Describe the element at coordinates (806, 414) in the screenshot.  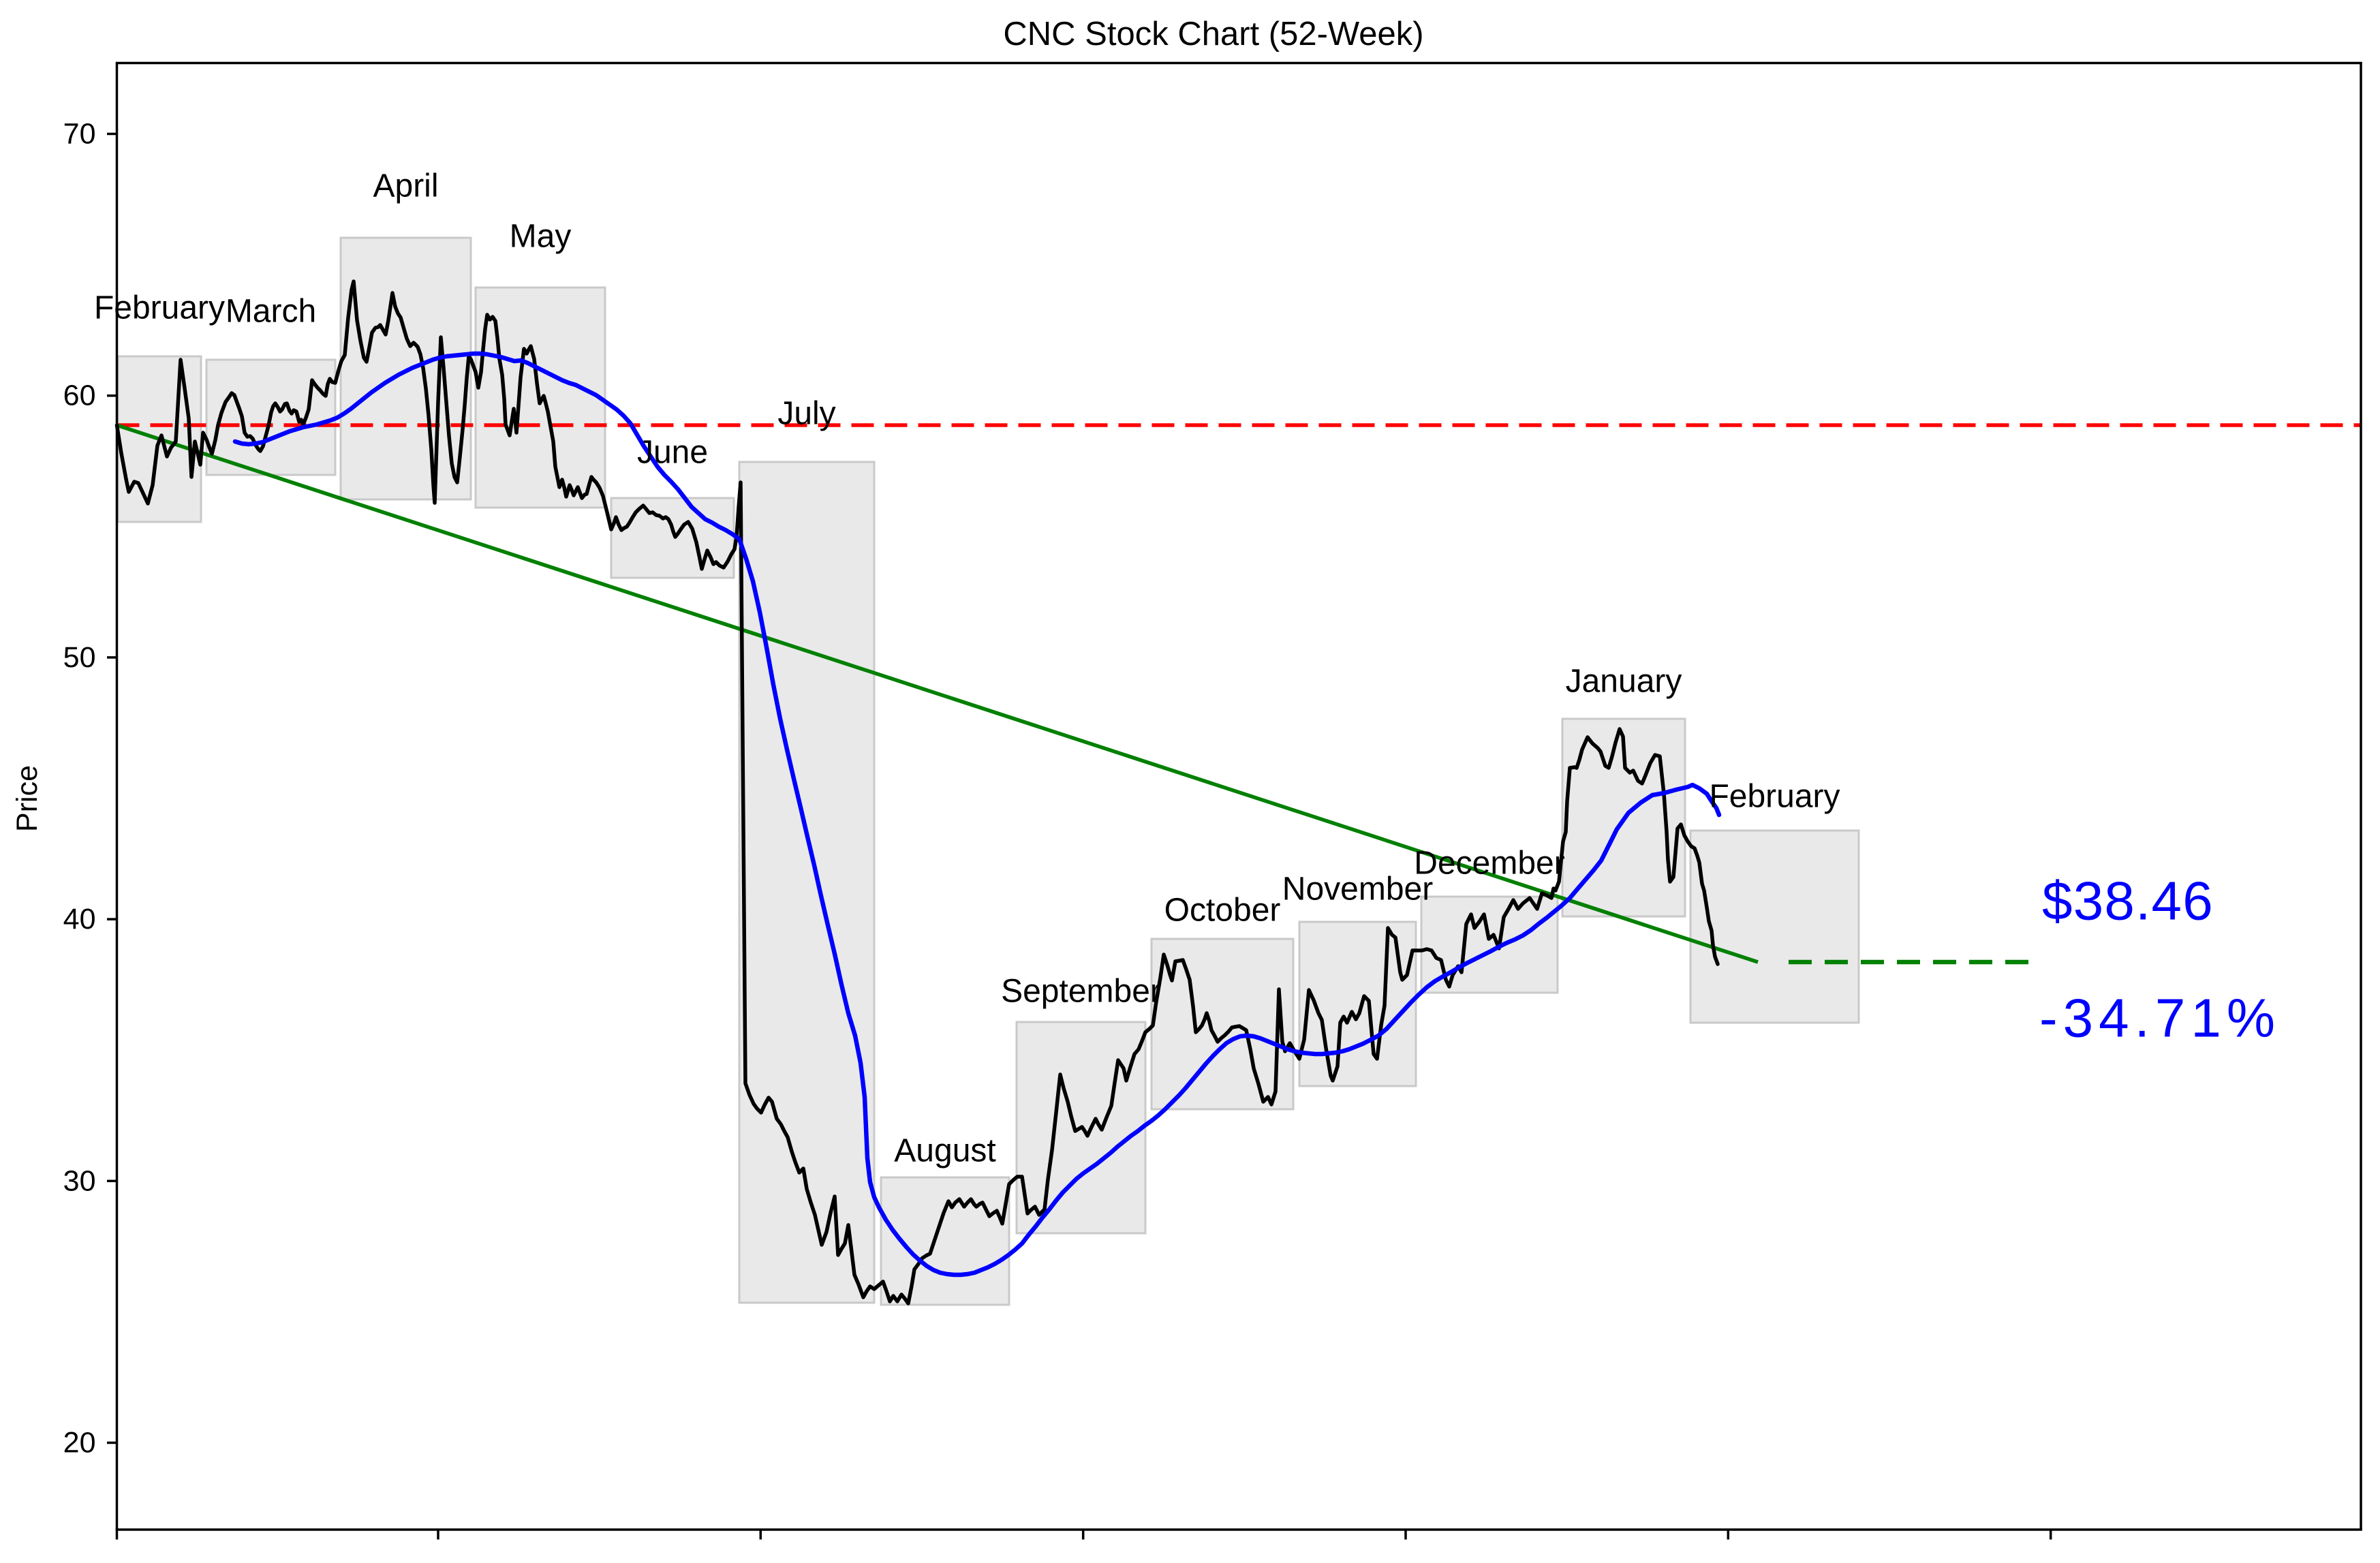
I see `svg-text: July` at that location.